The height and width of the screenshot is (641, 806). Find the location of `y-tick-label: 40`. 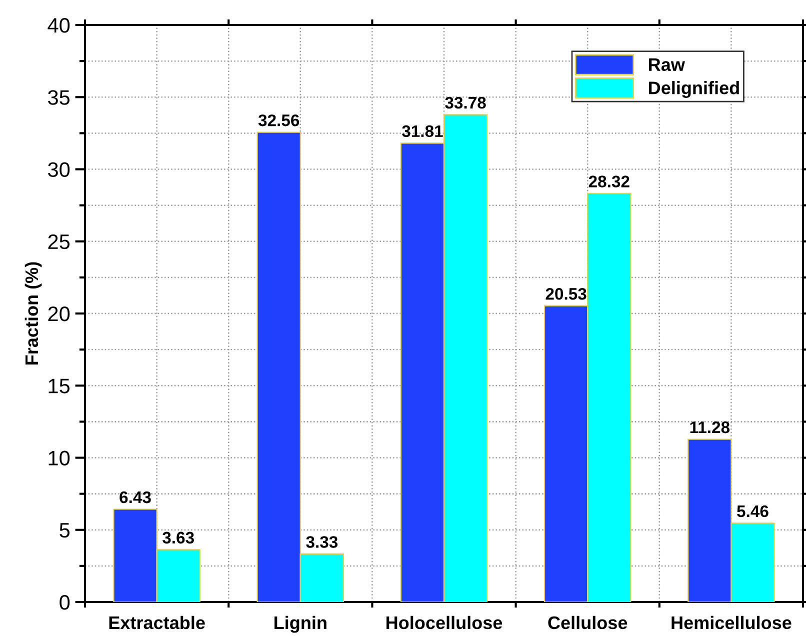

y-tick-label: 40 is located at coordinates (59, 25).